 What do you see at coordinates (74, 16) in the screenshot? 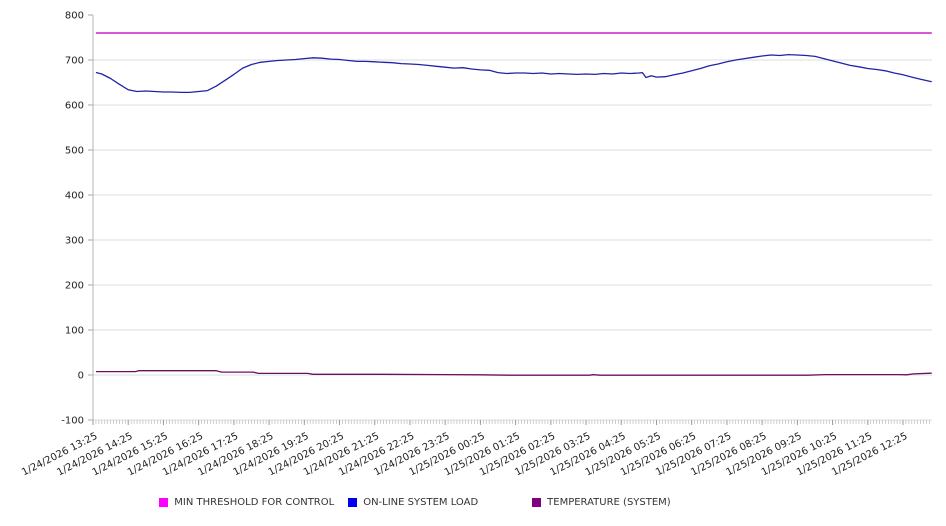
I see `svg-text: 800` at bounding box center [74, 16].